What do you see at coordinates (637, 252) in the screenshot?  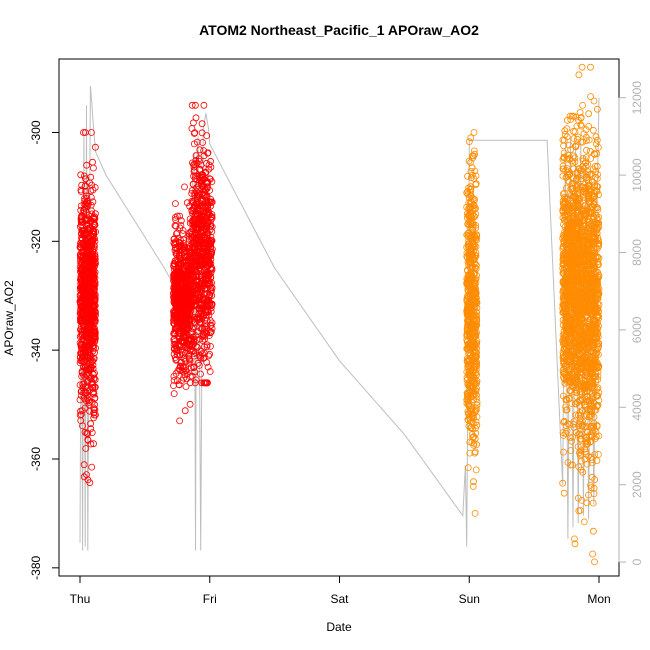 I see `y2-tick-label: 8000` at bounding box center [637, 252].